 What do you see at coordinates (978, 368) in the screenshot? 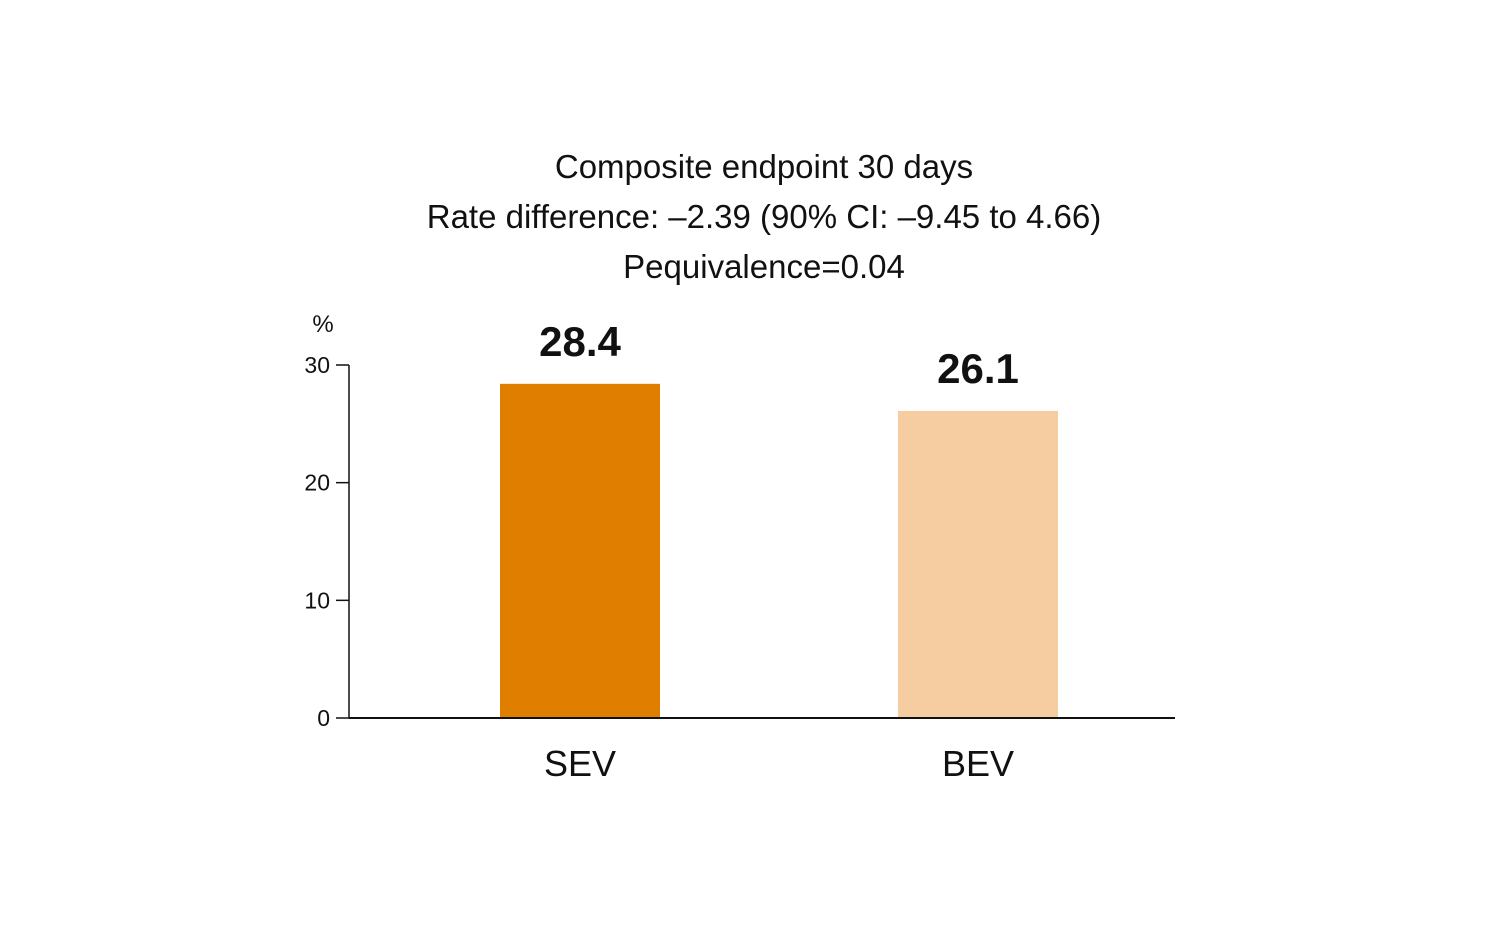
I see `data-label-bev: 26.1` at bounding box center [978, 368].